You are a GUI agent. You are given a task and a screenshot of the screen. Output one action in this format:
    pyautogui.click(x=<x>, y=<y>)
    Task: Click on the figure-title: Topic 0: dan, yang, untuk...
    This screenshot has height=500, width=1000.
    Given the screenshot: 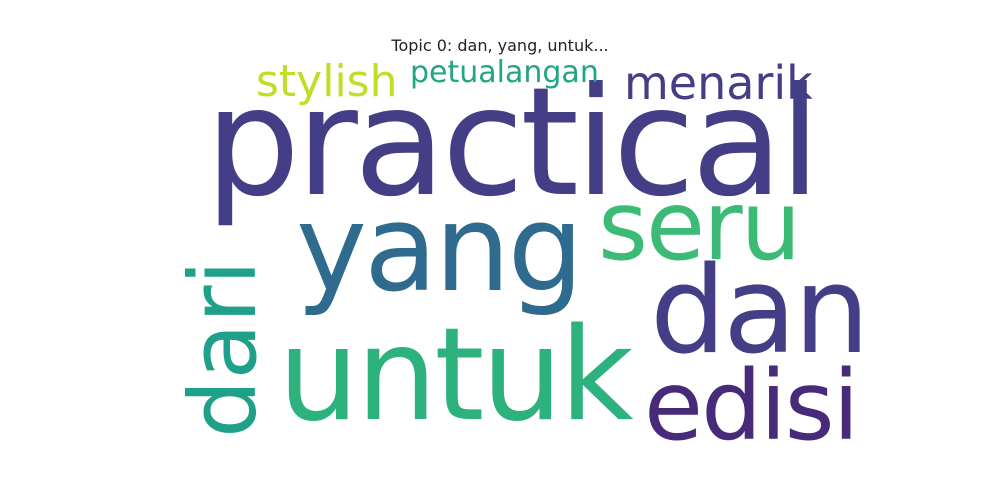 What is the action you would take?
    pyautogui.click(x=500, y=45)
    